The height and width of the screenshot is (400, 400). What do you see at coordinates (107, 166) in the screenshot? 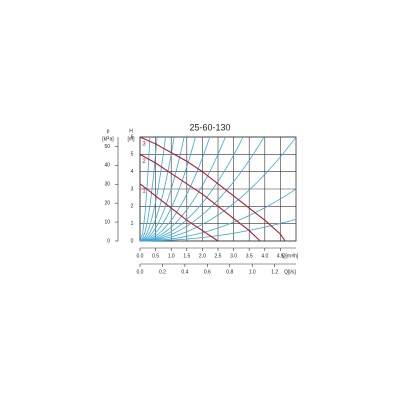
I see `y2-tick-label: 40` at bounding box center [107, 166].